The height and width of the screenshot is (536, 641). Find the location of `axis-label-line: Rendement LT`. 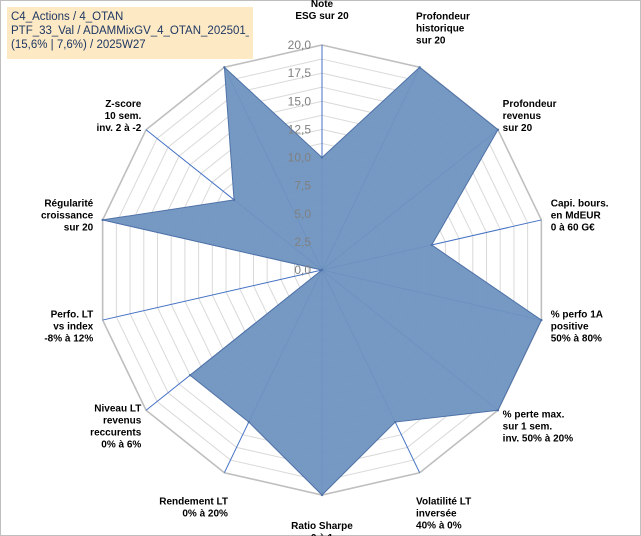

axis-label-line: Rendement LT is located at coordinates (193, 501).